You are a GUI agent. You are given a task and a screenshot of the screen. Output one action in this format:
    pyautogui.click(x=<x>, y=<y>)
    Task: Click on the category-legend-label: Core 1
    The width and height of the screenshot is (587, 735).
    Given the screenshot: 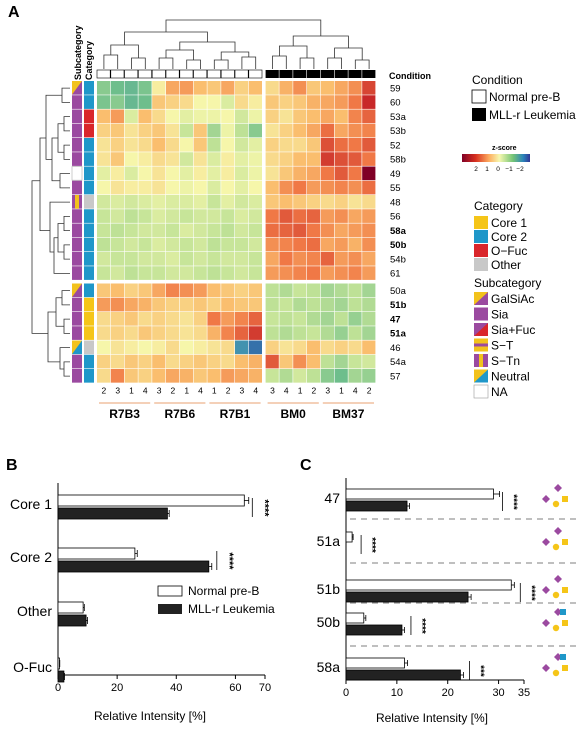 What is the action you would take?
    pyautogui.click(x=509, y=223)
    